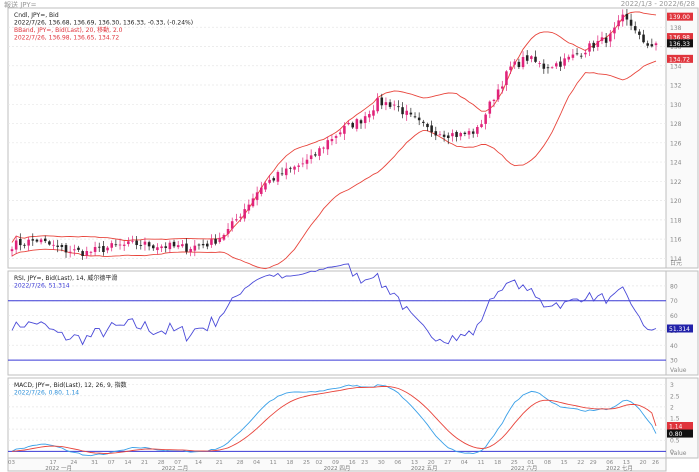 Image resolution: width=699 pixels, height=472 pixels. Describe the element at coordinates (381, 463) in the screenshot. I see `x-tick-label: 30` at that location.